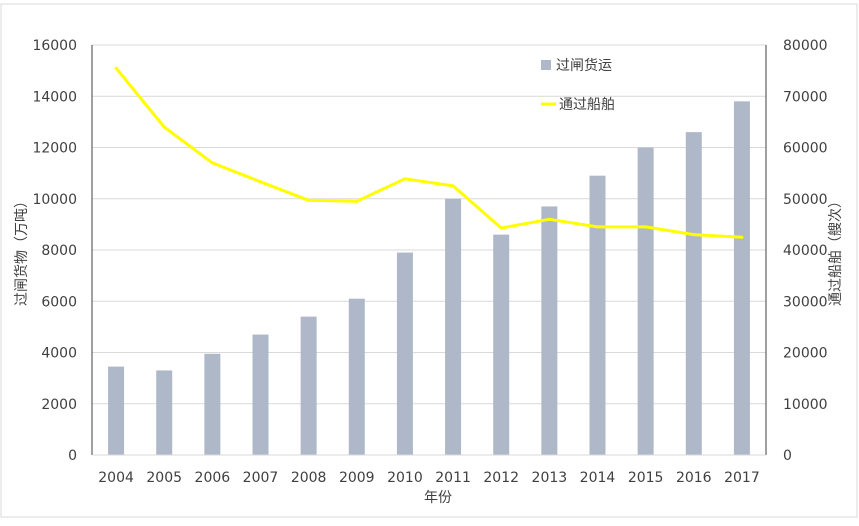 The image size is (859, 526). What do you see at coordinates (805, 302) in the screenshot?
I see `y2-tick-label: 30000` at bounding box center [805, 302].